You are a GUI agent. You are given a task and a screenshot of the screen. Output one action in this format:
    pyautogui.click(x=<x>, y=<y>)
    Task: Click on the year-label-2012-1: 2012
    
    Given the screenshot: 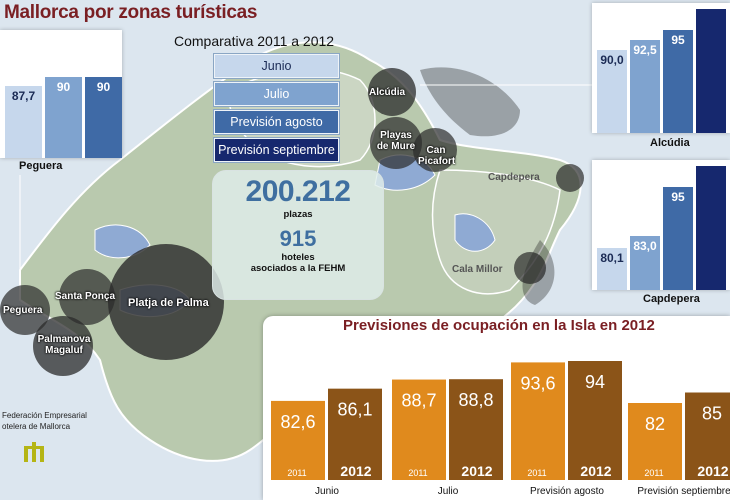 What is the action you would take?
    pyautogui.click(x=476, y=471)
    